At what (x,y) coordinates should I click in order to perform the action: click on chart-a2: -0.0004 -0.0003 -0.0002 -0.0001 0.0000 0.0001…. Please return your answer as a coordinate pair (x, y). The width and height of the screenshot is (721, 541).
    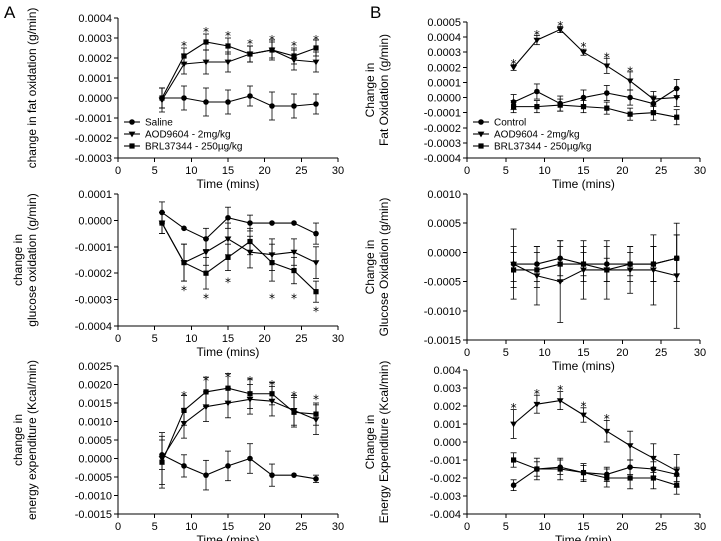
    Looking at the image, I should click on (177, 274).